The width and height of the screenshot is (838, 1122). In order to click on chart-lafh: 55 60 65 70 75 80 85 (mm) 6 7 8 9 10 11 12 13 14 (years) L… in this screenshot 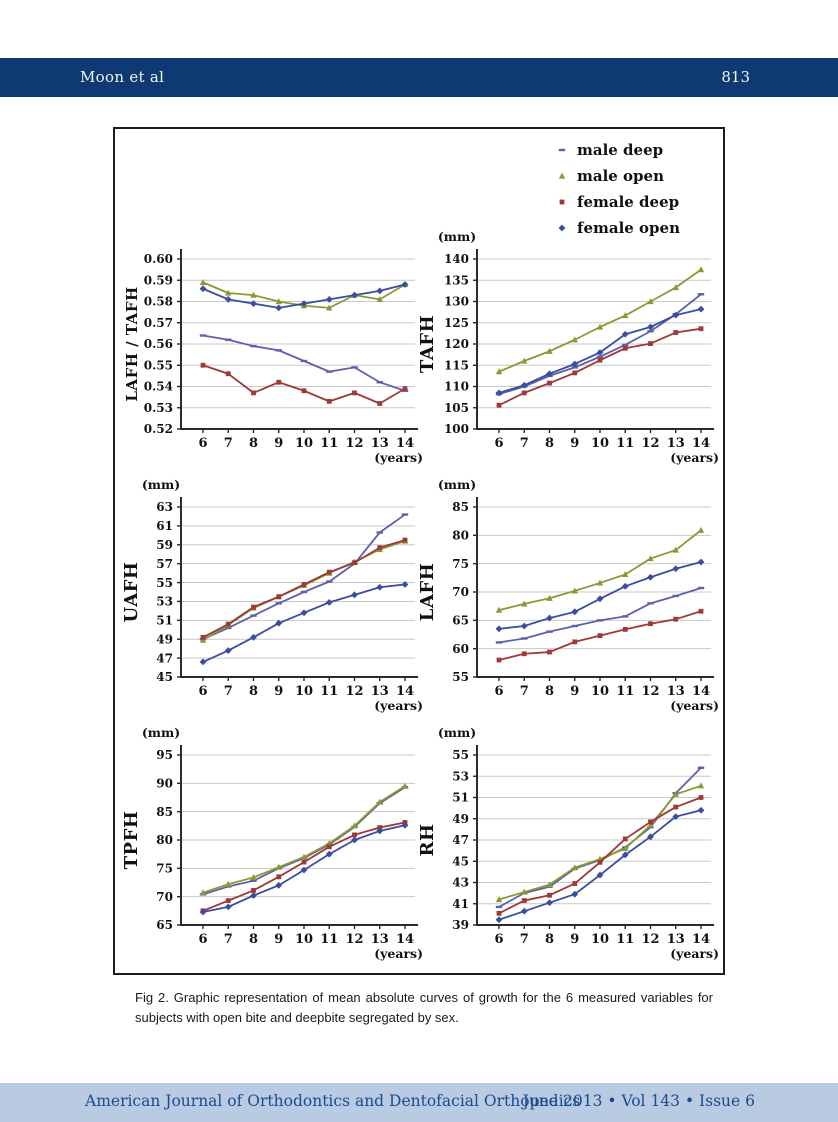, I will do `click(569, 597)`.